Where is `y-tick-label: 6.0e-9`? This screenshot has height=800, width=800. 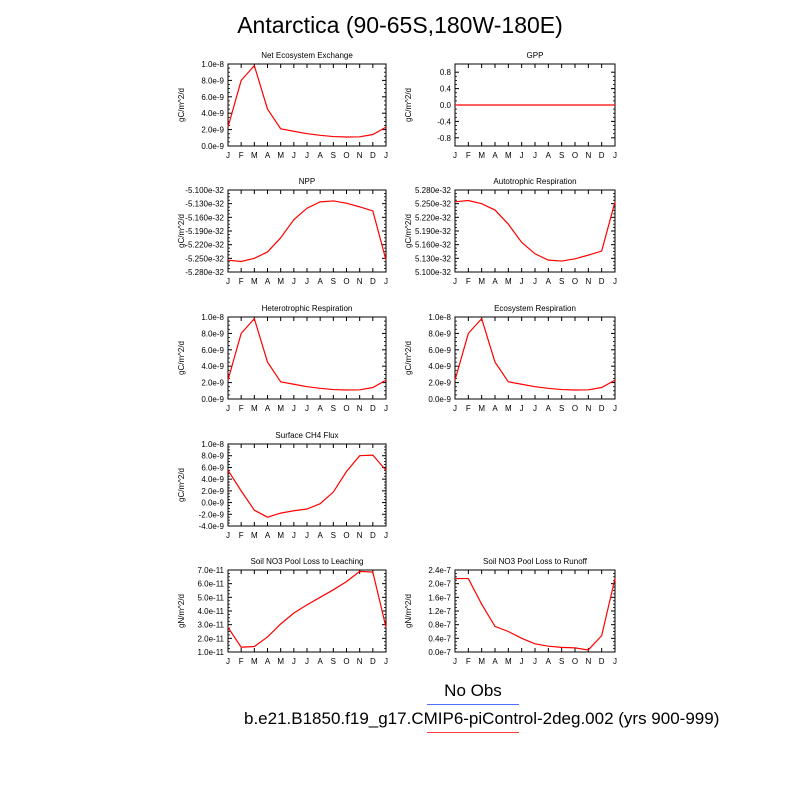
y-tick-label: 6.0e-9 is located at coordinates (212, 97).